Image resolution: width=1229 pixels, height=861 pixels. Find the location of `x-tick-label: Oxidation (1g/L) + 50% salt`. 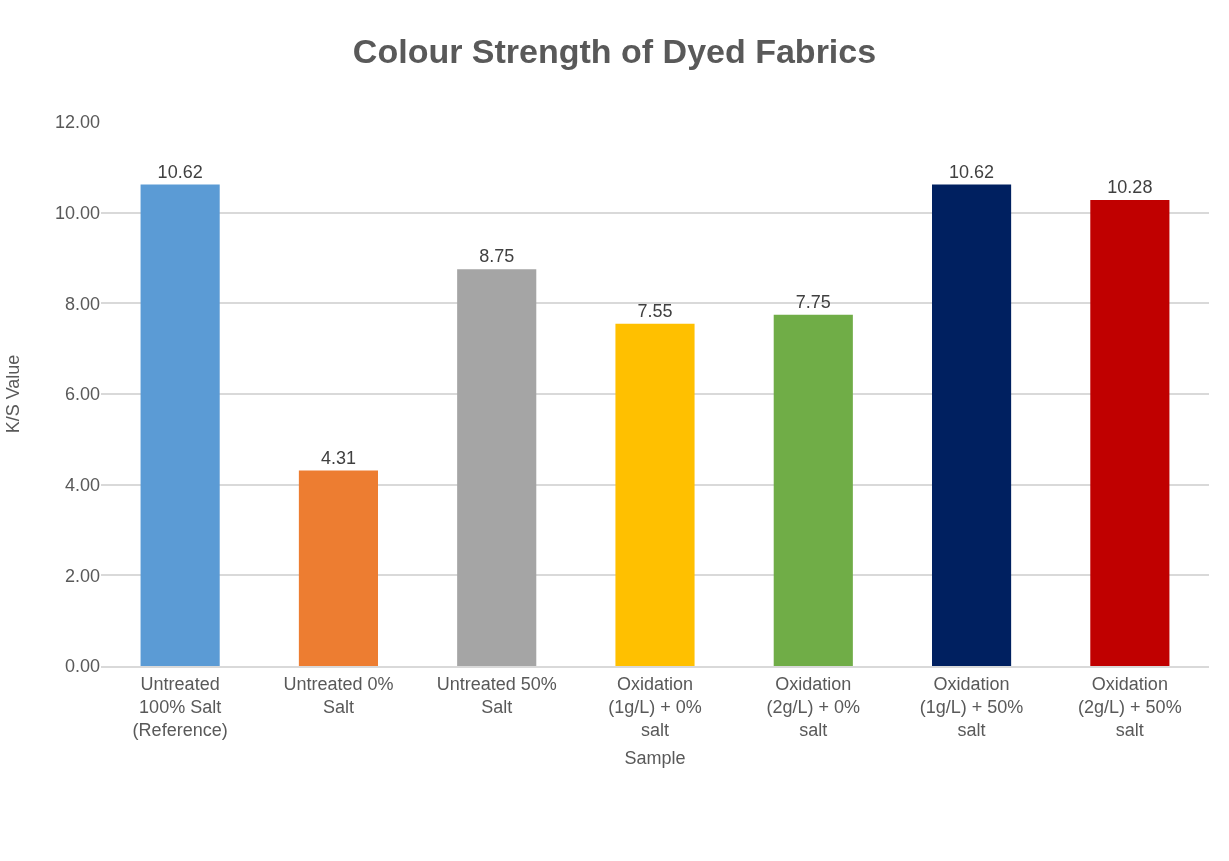

x-tick-label: Oxidation (1g/L) + 50% salt is located at coordinates (971, 707).